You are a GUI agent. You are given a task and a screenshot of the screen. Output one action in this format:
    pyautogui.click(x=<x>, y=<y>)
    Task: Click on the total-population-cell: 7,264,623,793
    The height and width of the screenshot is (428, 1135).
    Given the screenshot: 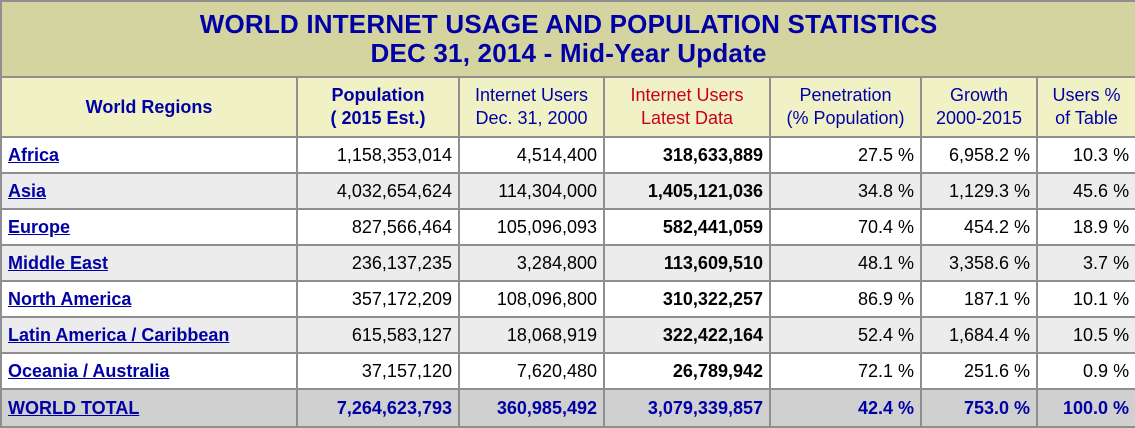 What is the action you would take?
    pyautogui.click(x=379, y=409)
    